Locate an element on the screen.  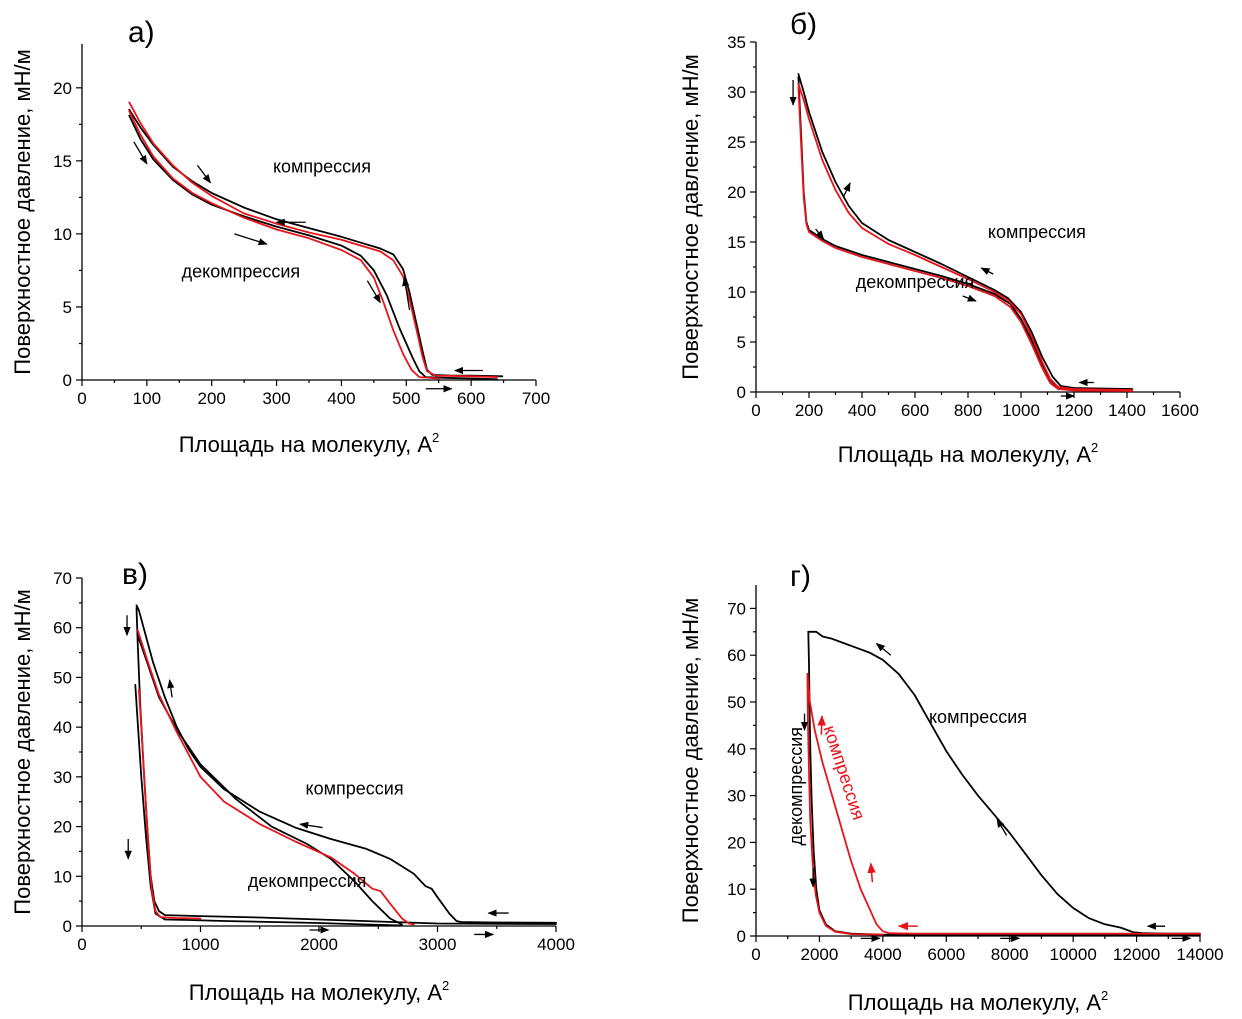
panel-label: г) is located at coordinates (800, 576).